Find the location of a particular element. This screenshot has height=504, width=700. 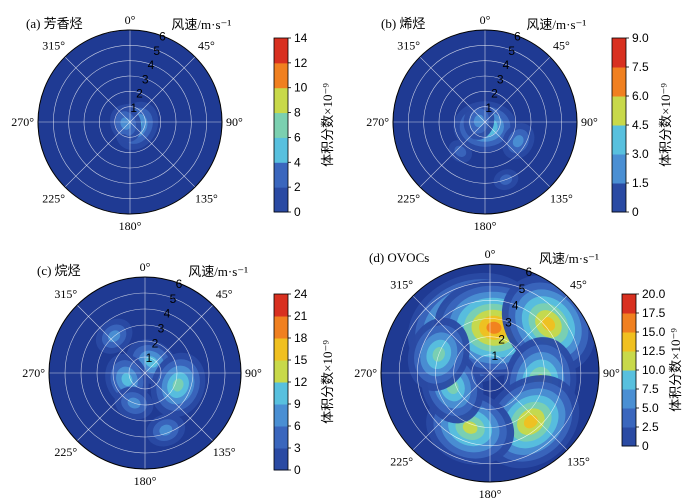

colorbar-tick-label: 10.0 is located at coordinates (654, 370).